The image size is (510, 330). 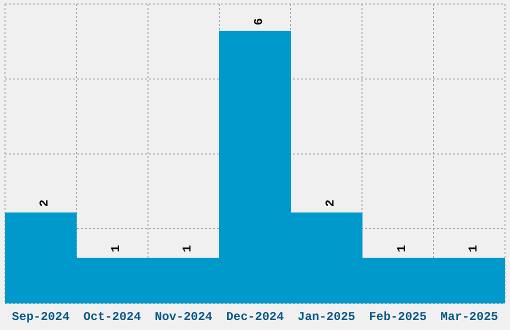 What do you see at coordinates (469, 317) in the screenshot?
I see `x-tick-label: Mar-2025` at bounding box center [469, 317].